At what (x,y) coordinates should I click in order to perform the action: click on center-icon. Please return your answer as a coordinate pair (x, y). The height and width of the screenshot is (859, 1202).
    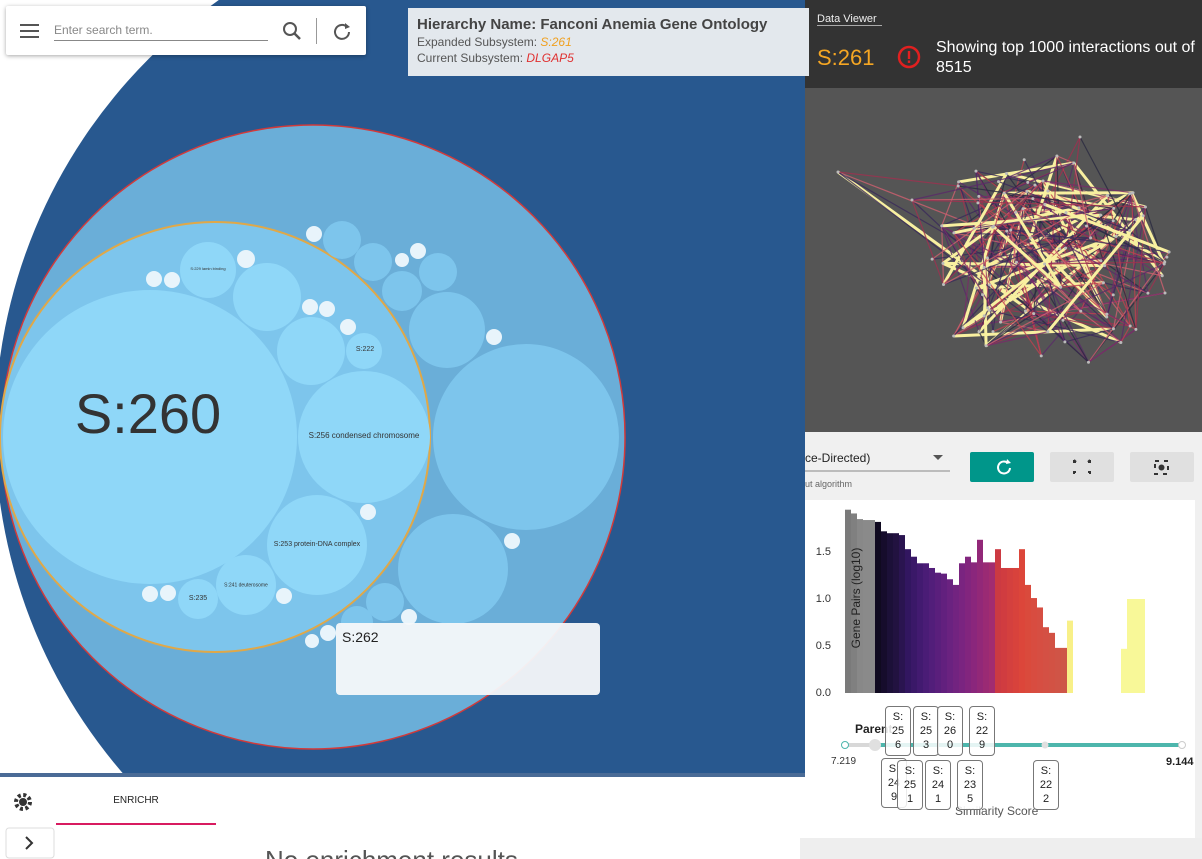
    Looking at the image, I should click on (1161, 467).